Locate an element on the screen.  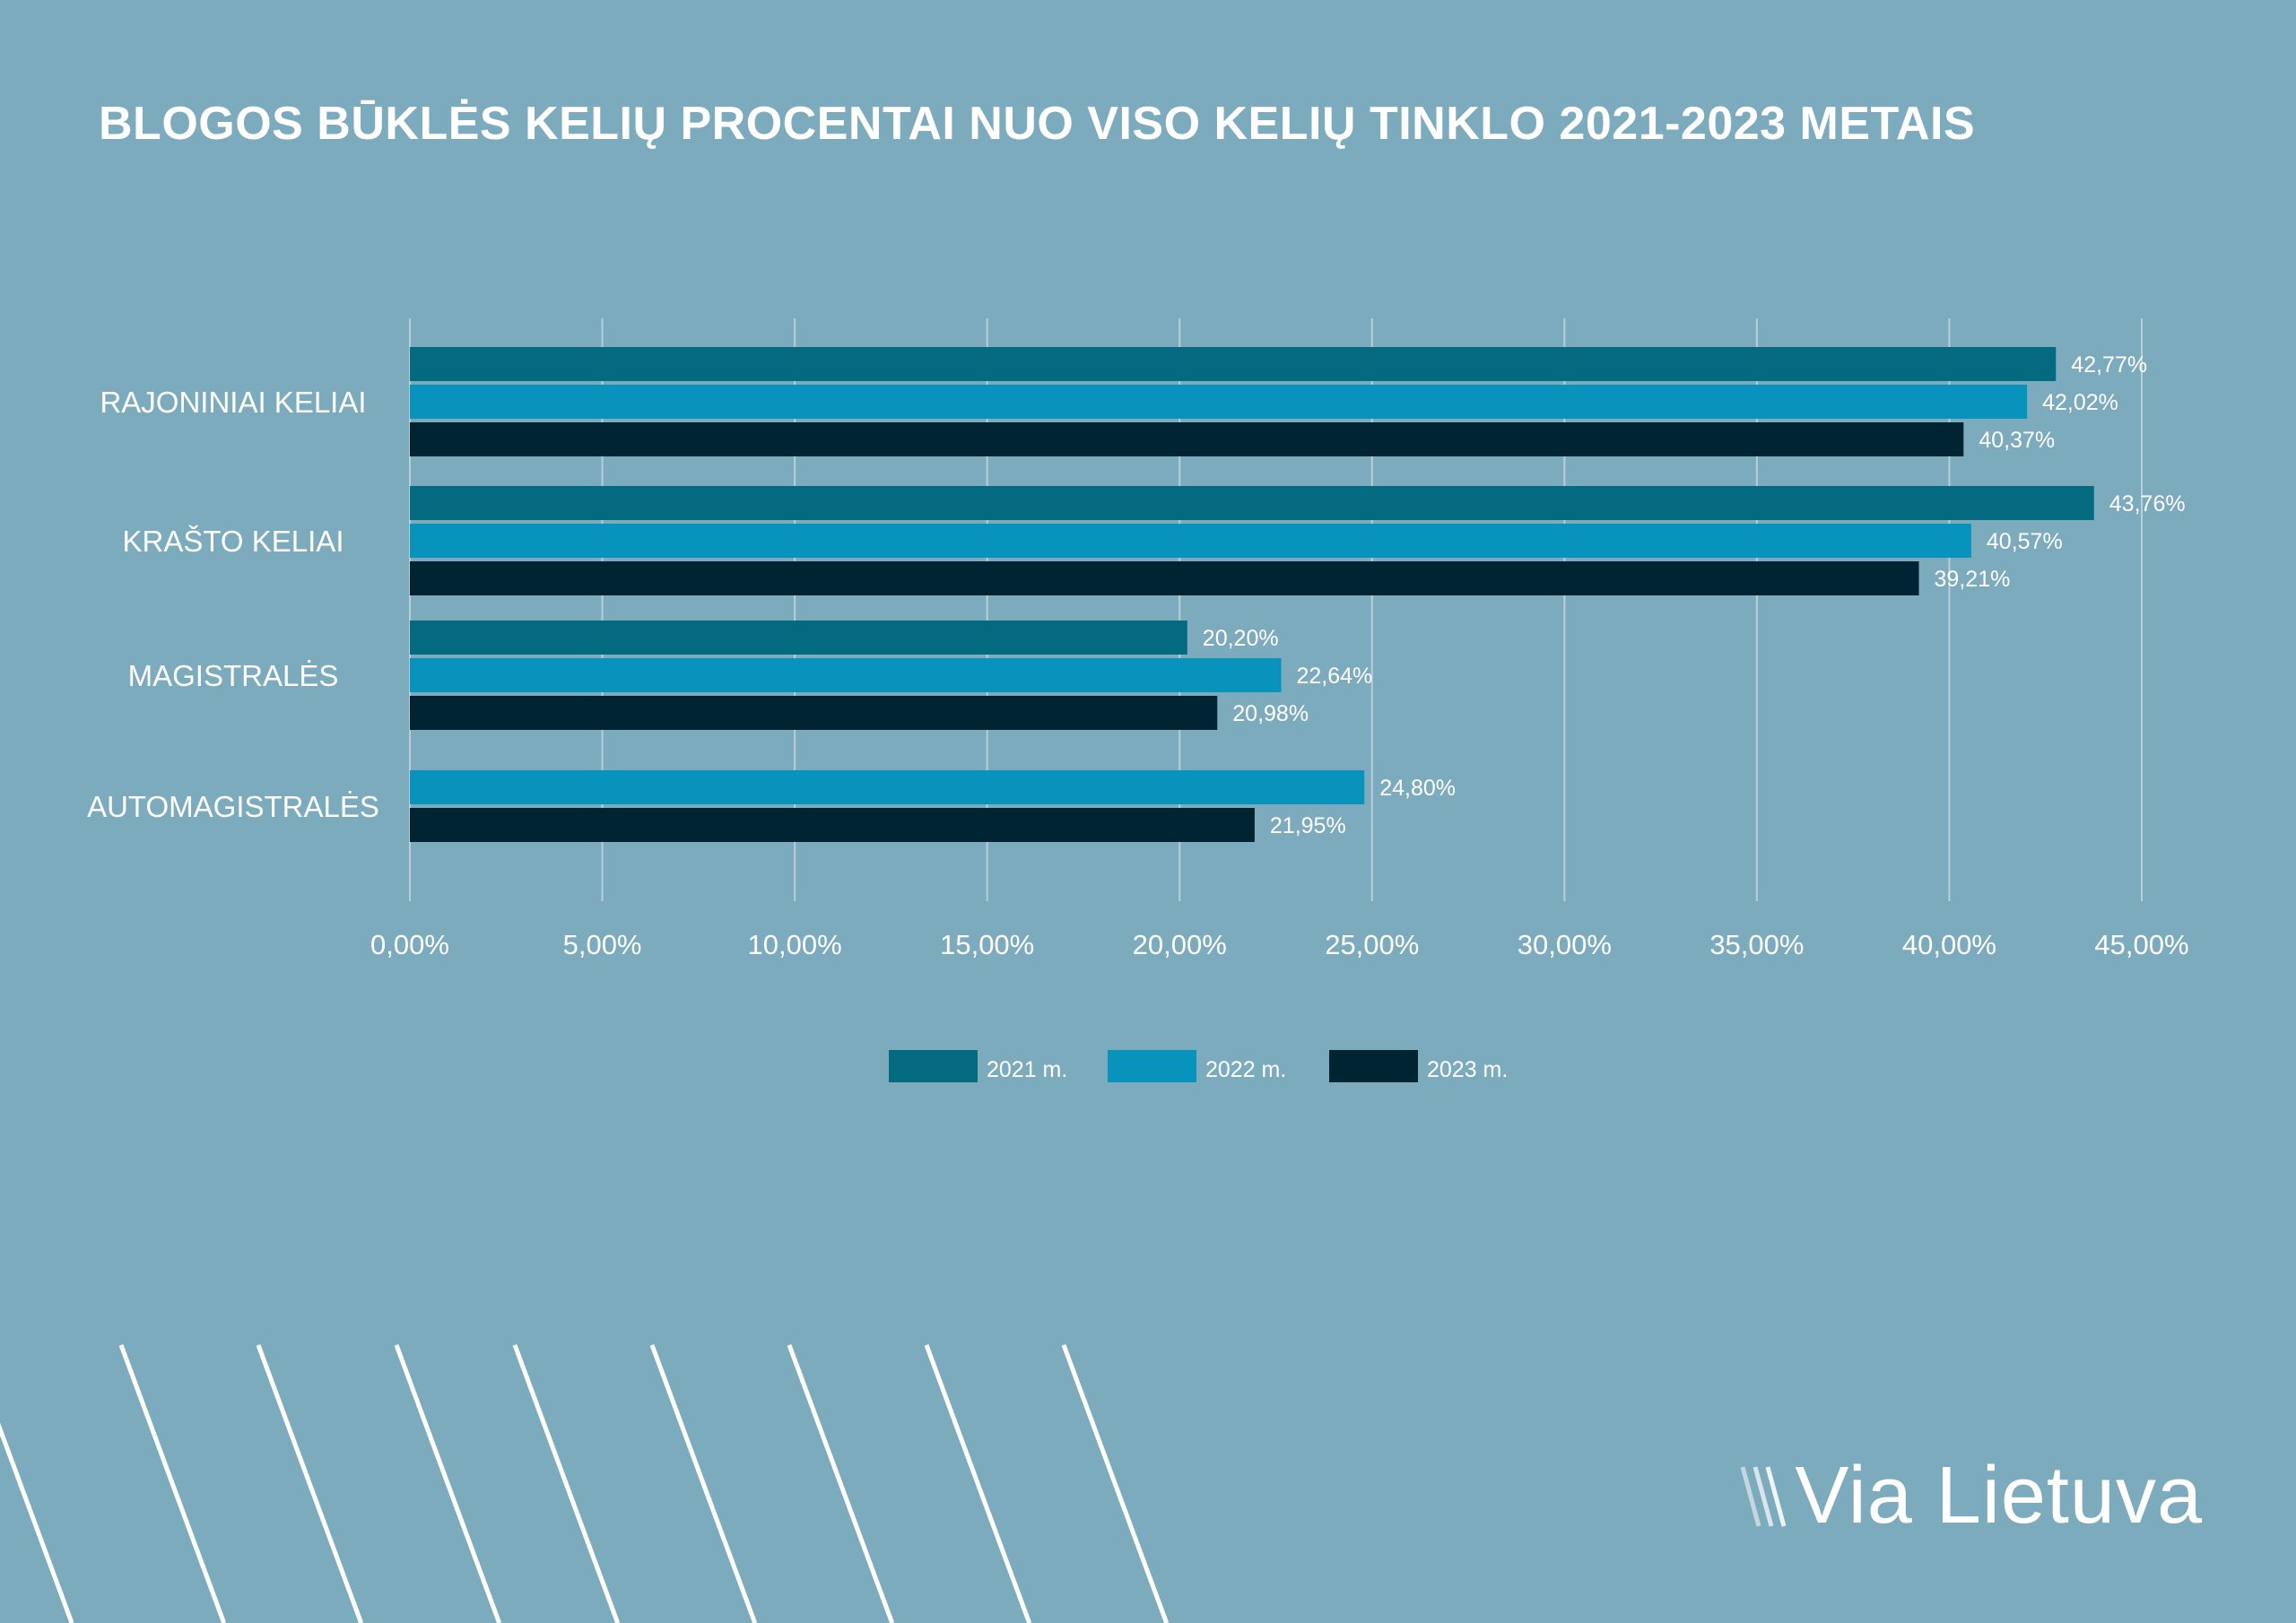
via-lietuva-logo: Via Lietuva is located at coordinates (1969, 1496).